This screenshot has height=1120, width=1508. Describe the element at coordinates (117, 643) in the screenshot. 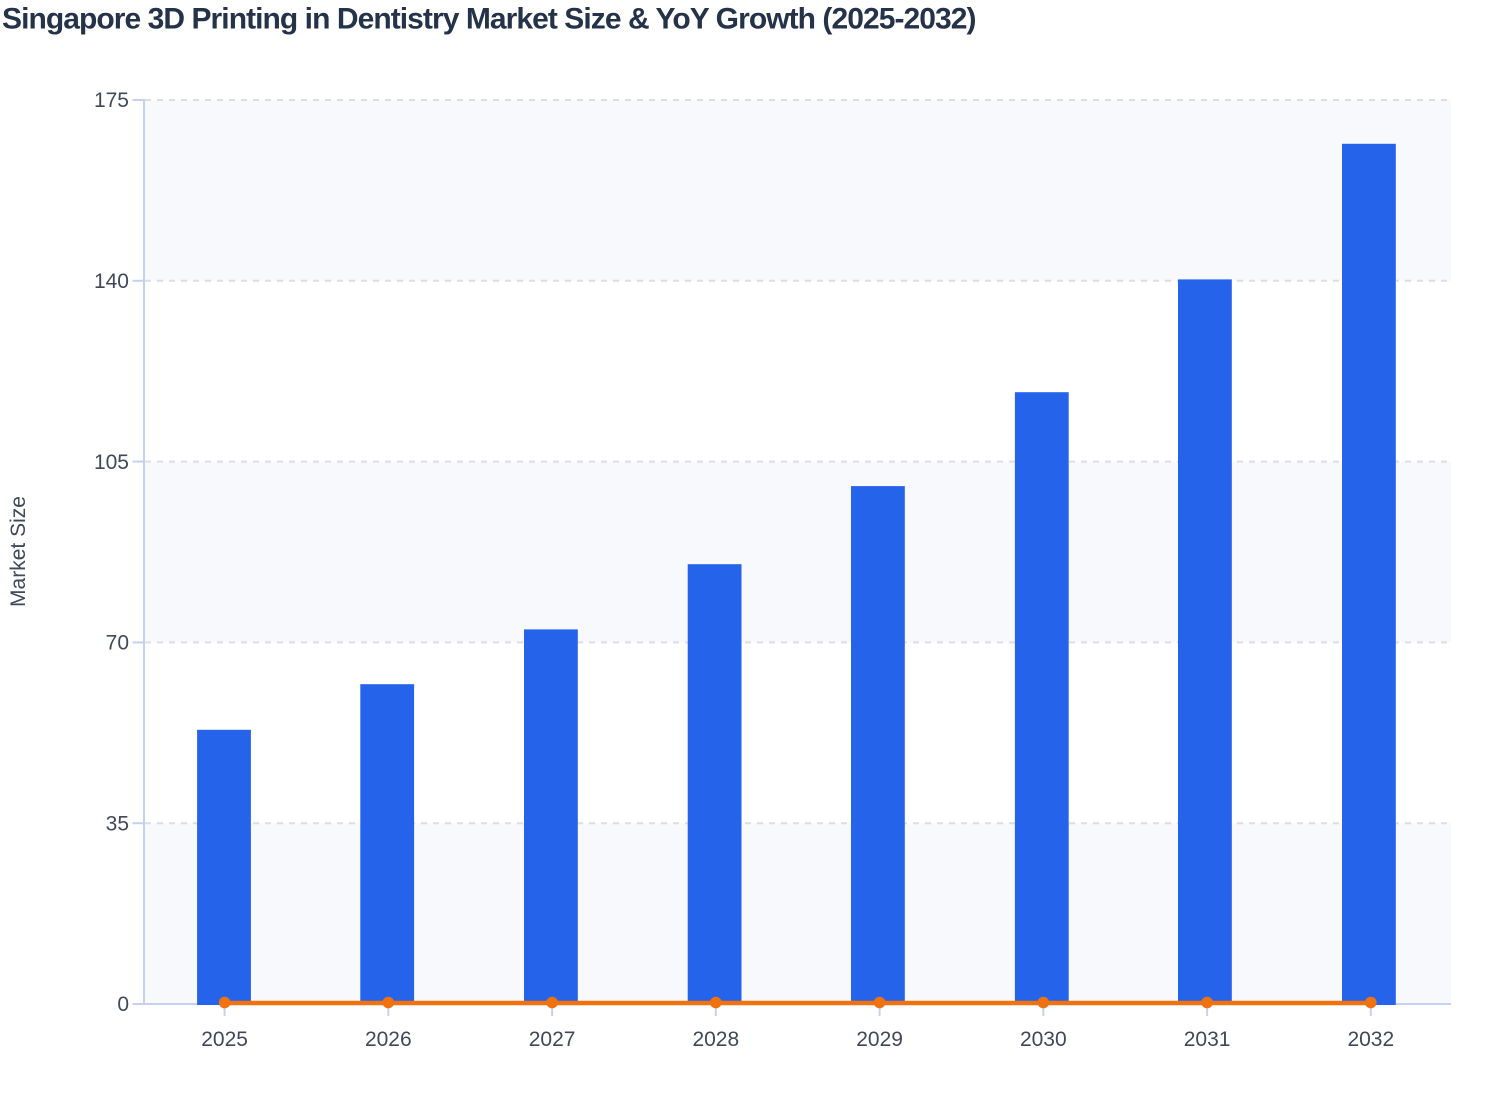

I see `svg-text: 70` at that location.